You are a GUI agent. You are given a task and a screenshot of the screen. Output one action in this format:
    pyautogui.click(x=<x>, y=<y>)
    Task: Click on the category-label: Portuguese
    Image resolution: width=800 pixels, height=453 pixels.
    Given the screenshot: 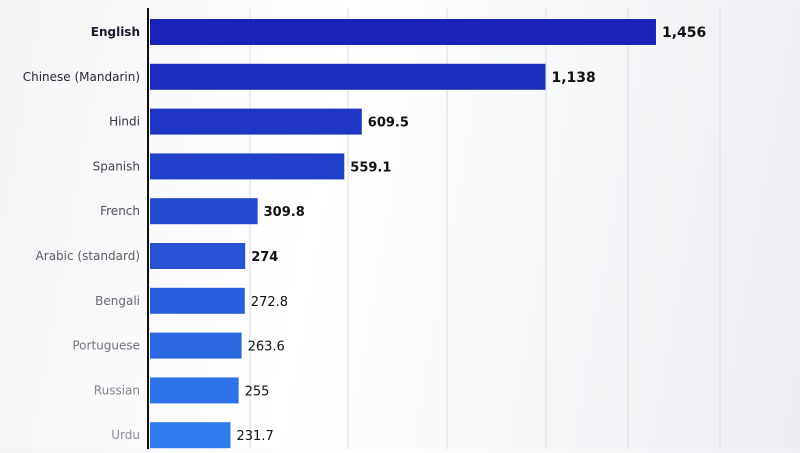 What is the action you would take?
    pyautogui.click(x=106, y=346)
    